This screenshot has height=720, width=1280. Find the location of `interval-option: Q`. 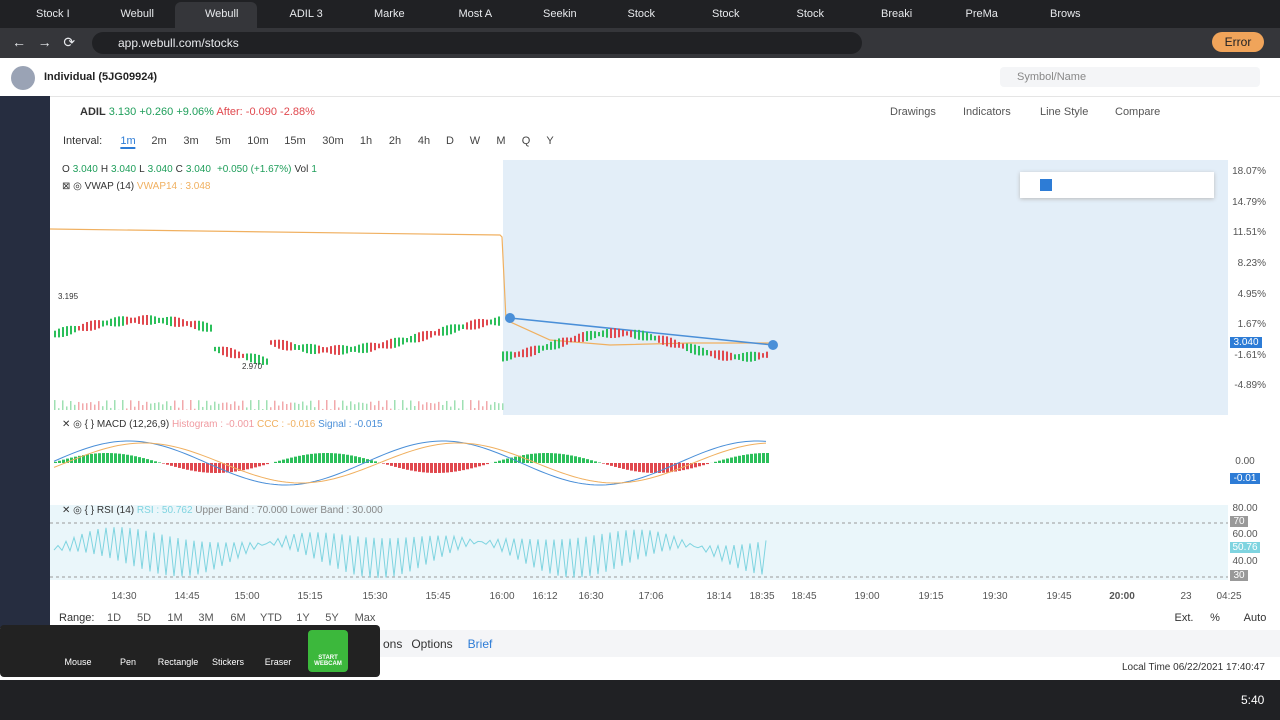

interval-option: Q is located at coordinates (526, 141).